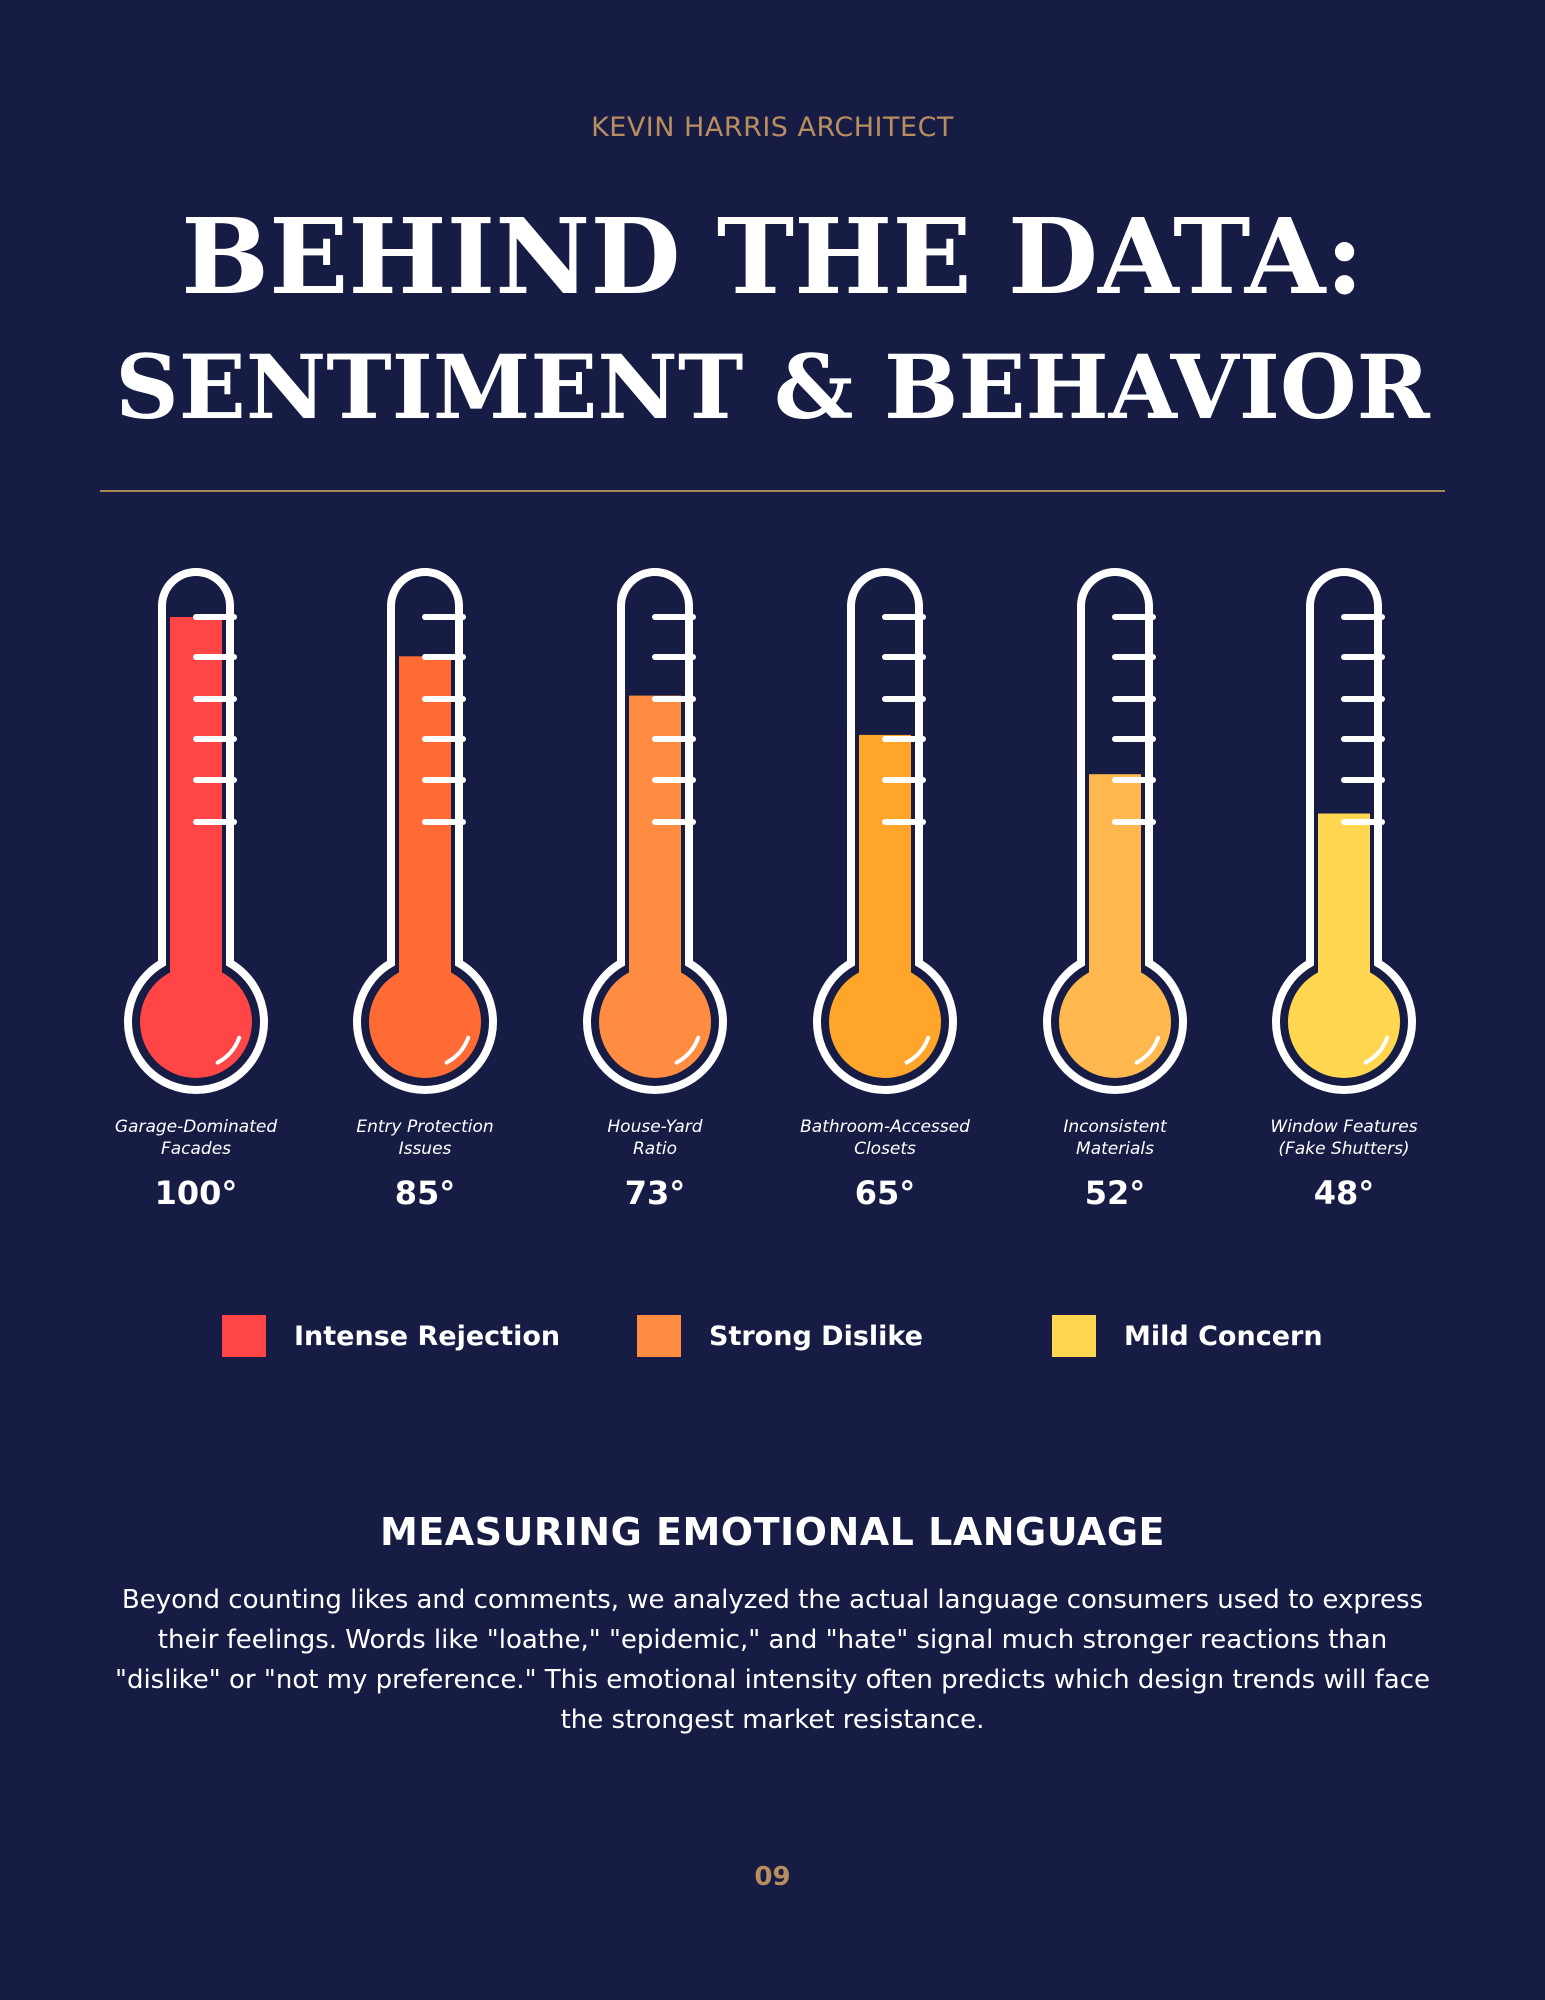 The width and height of the screenshot is (1545, 2000). I want to click on legend-item-strong-dislike: Strong Dislike, so click(780, 1336).